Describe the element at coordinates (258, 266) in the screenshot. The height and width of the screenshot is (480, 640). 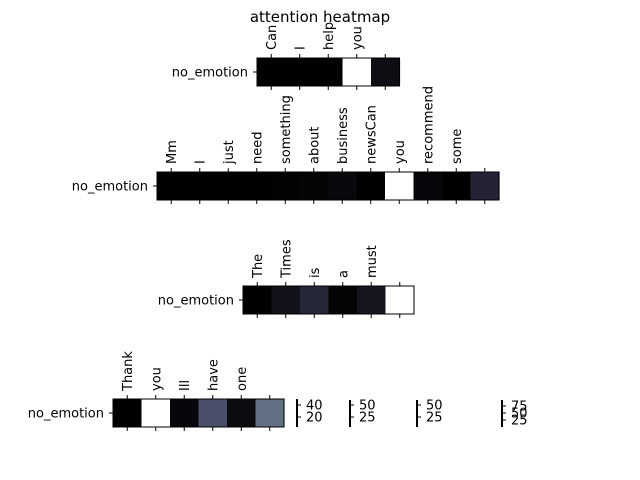
I see `token-label: The` at that location.